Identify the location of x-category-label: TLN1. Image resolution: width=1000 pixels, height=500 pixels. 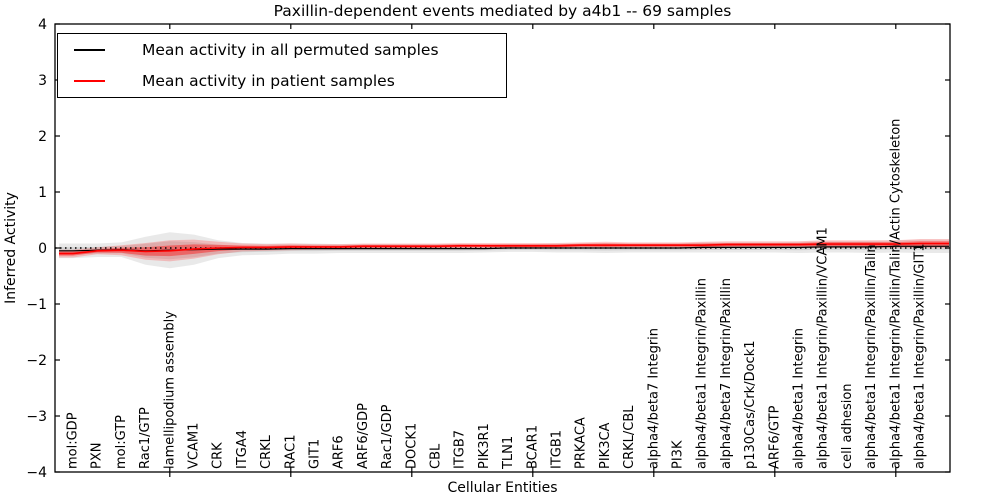
(508, 453).